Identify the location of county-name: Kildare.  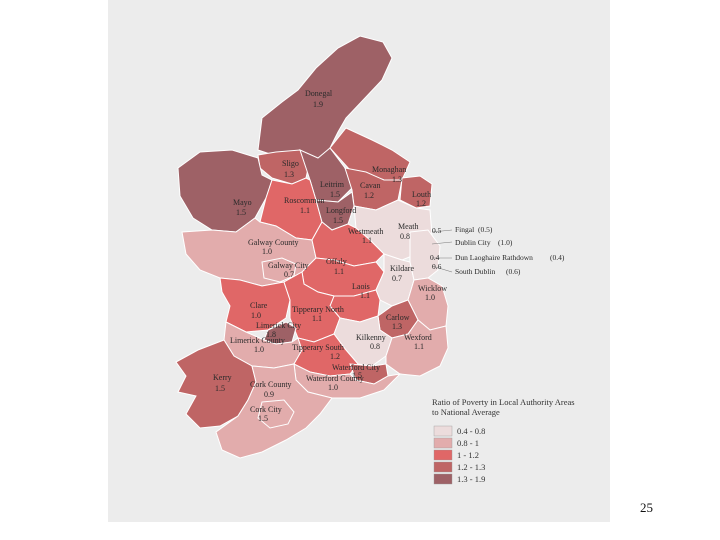
(402, 268).